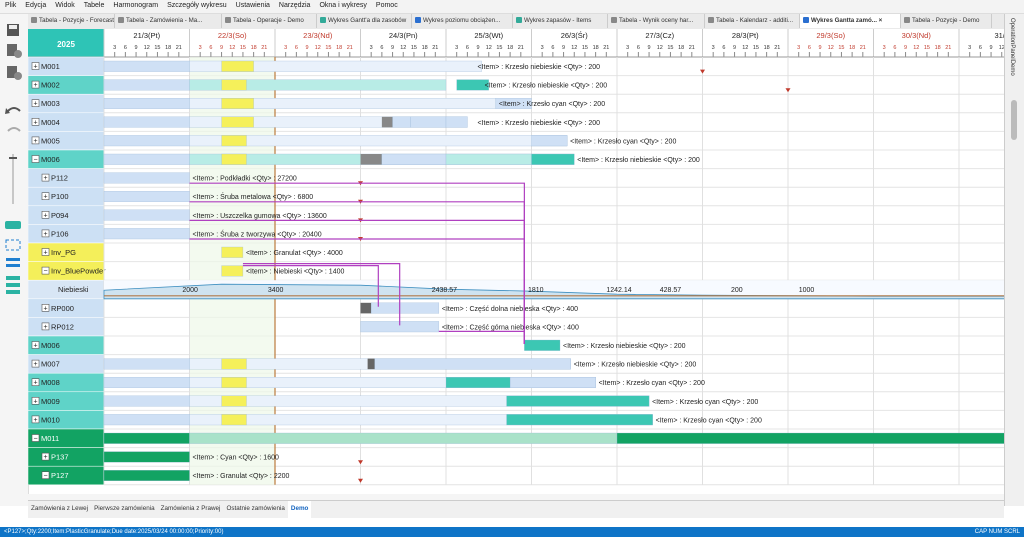 This screenshot has height=537, width=1024. What do you see at coordinates (190, 508) in the screenshot?
I see `bottom-tab-2: Zamówienia z Prawej` at bounding box center [190, 508].